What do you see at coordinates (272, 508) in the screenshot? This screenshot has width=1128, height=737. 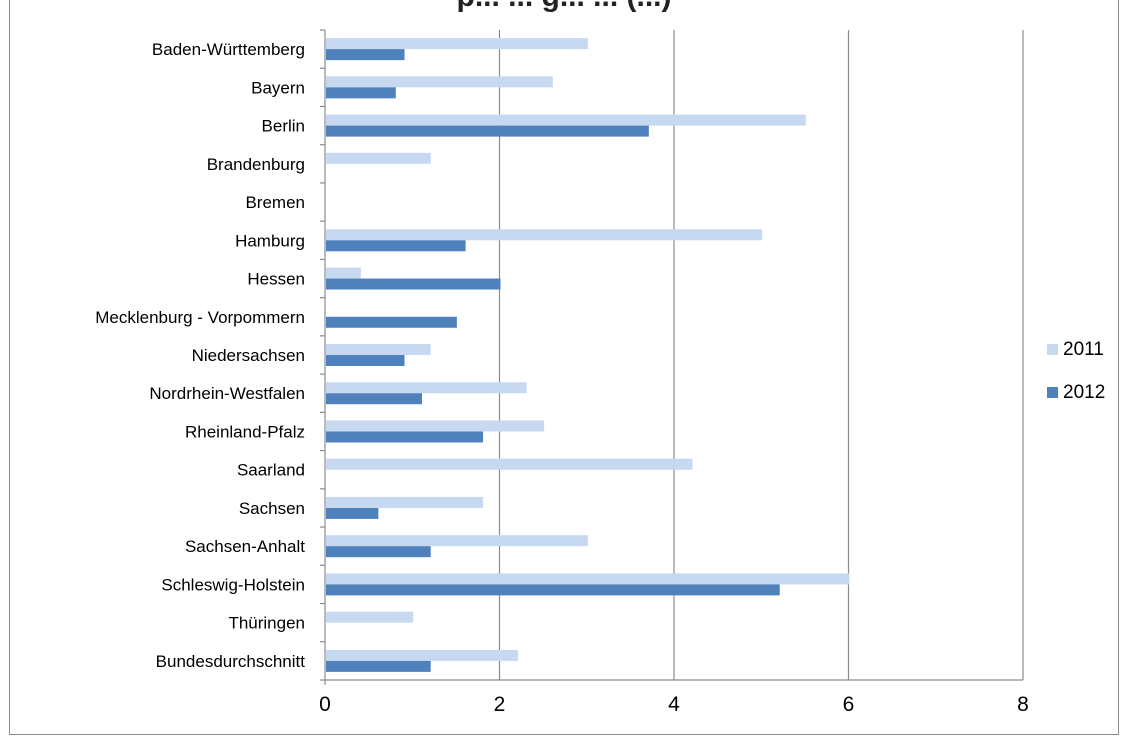 I see `category-label: Sachsen` at bounding box center [272, 508].